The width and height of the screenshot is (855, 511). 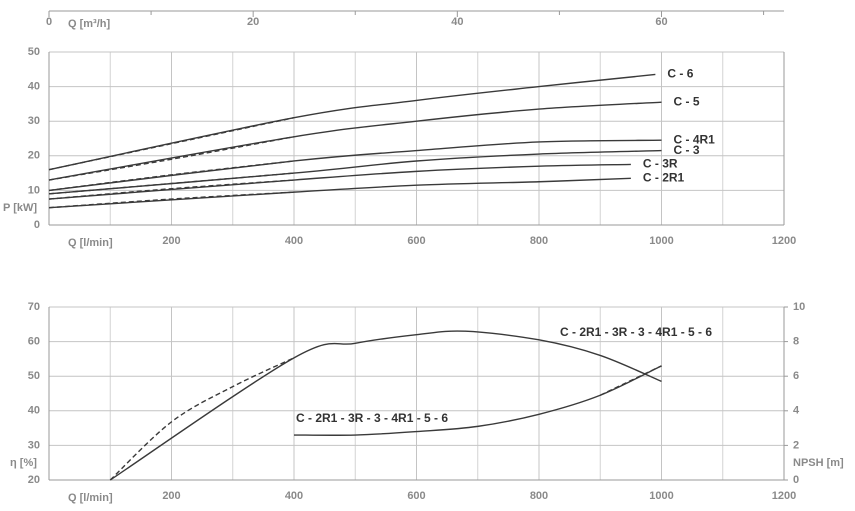 I want to click on series-label: C - 5, so click(x=687, y=101).